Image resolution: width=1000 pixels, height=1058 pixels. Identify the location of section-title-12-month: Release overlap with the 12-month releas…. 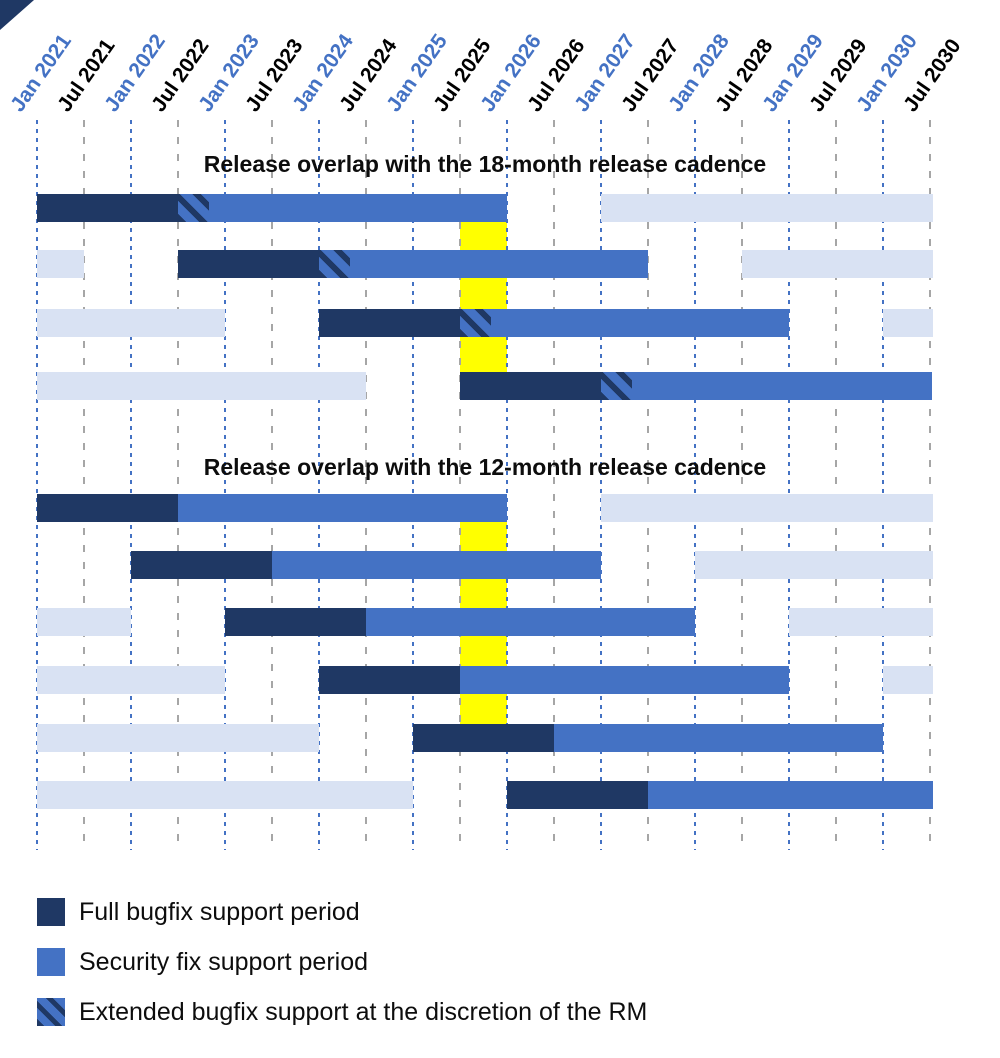
(485, 467).